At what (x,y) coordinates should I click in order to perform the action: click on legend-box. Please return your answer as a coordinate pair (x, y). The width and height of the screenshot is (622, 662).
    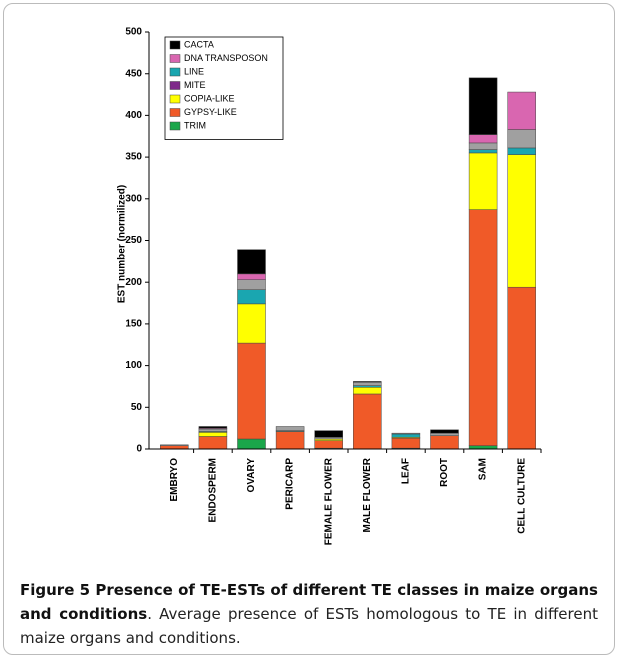
    Looking at the image, I should click on (224, 88).